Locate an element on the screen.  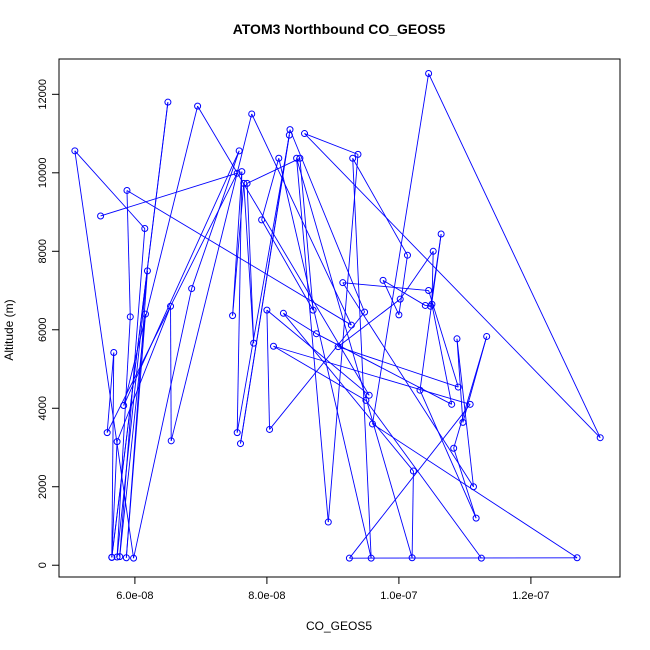
x-axis-label: CO_GEOS5 is located at coordinates (339, 626).